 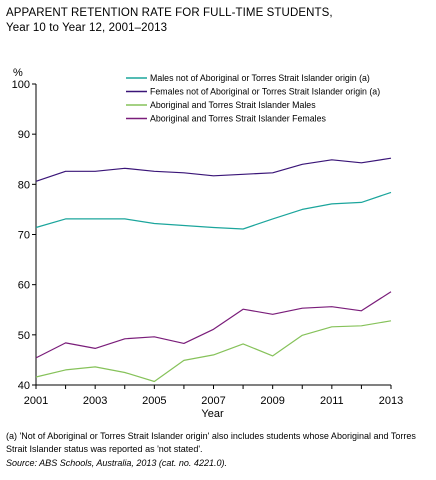 What do you see at coordinates (18, 73) in the screenshot?
I see `y-axis-unit: %` at bounding box center [18, 73].